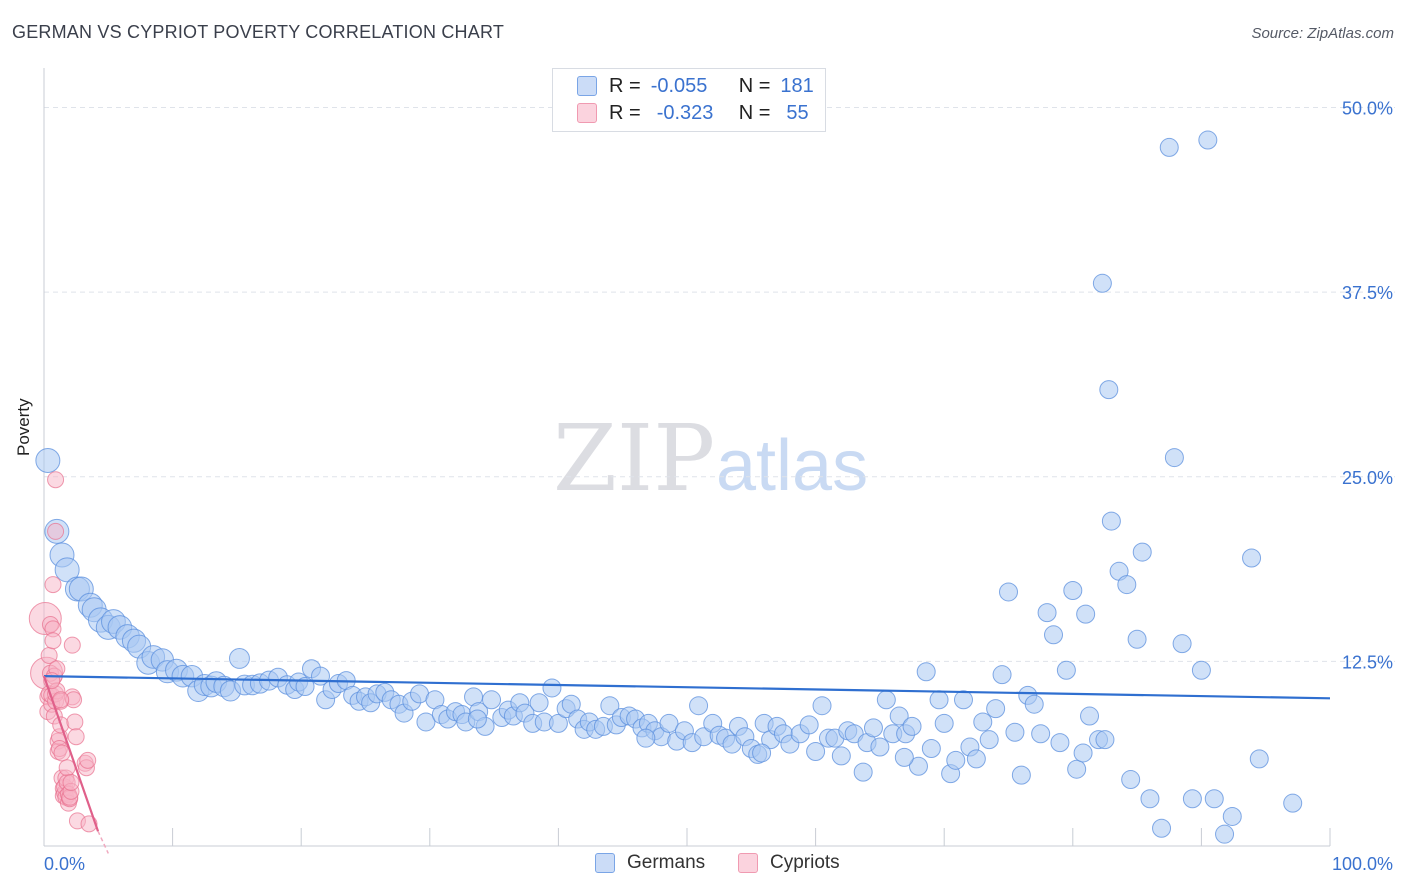 This screenshot has height=892, width=1406. What do you see at coordinates (64, 864) in the screenshot?
I see `x-tick-label: 0.0%` at bounding box center [64, 864].